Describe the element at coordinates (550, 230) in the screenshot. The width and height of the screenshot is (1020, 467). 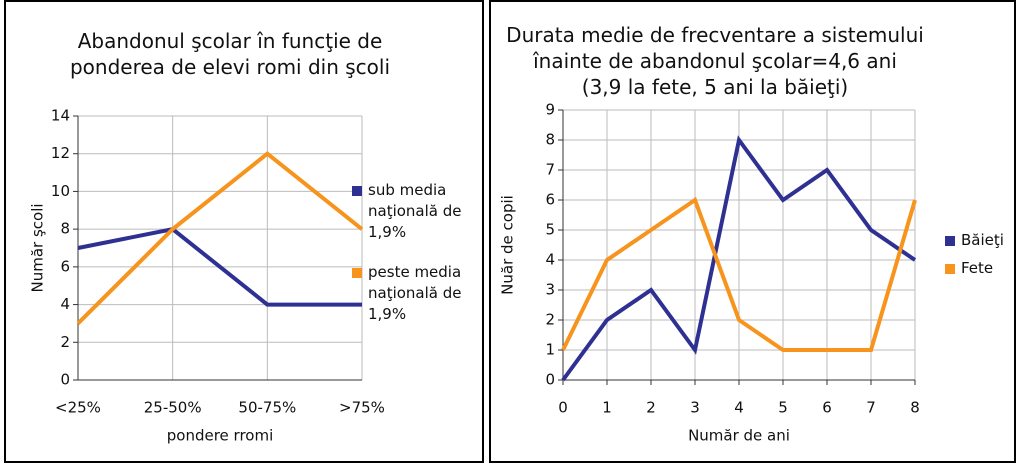
I see `y-tick-label: 5` at that location.